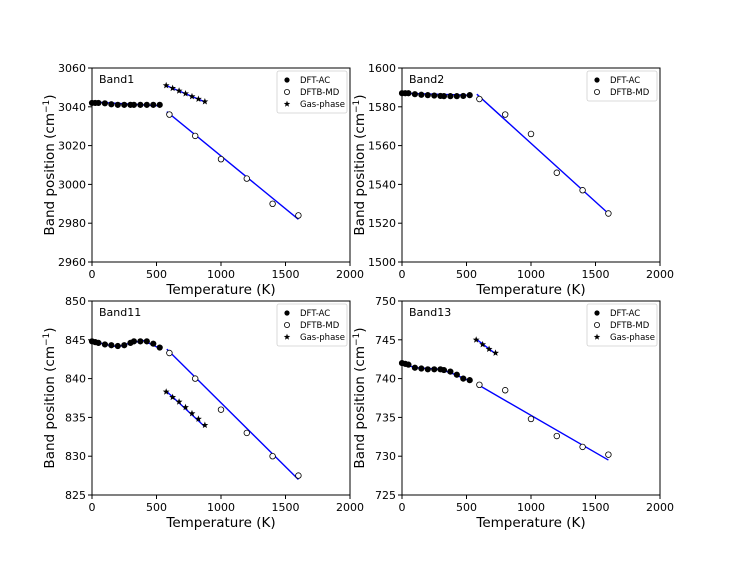  What do you see at coordinates (72, 184) in the screenshot?
I see `y-tick-label: 3000` at bounding box center [72, 184].